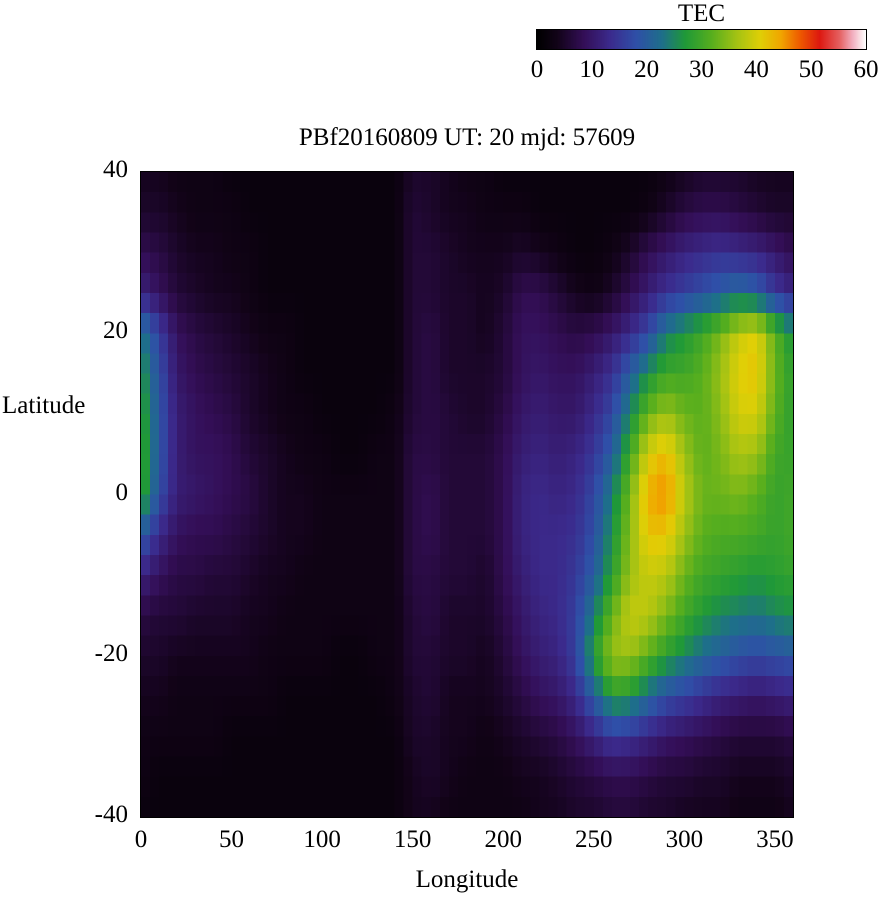 This screenshot has height=900, width=878. What do you see at coordinates (865, 69) in the screenshot?
I see `colorbar-tick-label: 60` at bounding box center [865, 69].